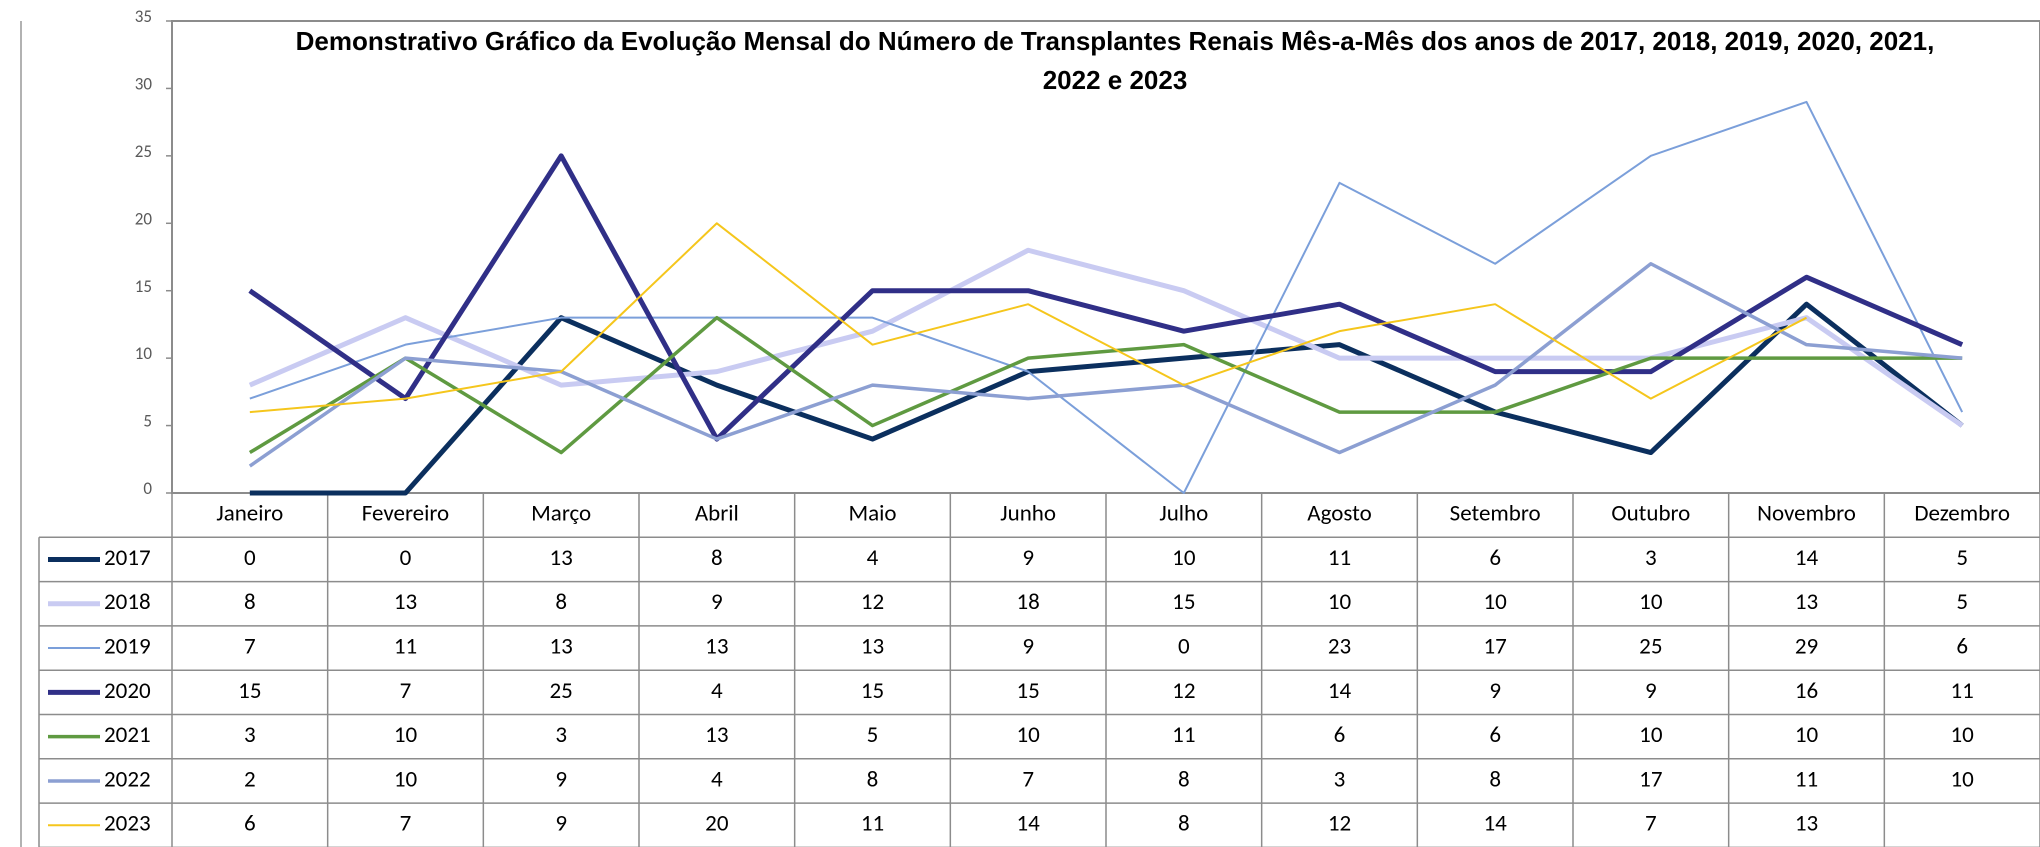 Image resolution: width=2040 pixels, height=847 pixels. What do you see at coordinates (144, 218) in the screenshot?
I see `y-tick-label: 20` at bounding box center [144, 218].